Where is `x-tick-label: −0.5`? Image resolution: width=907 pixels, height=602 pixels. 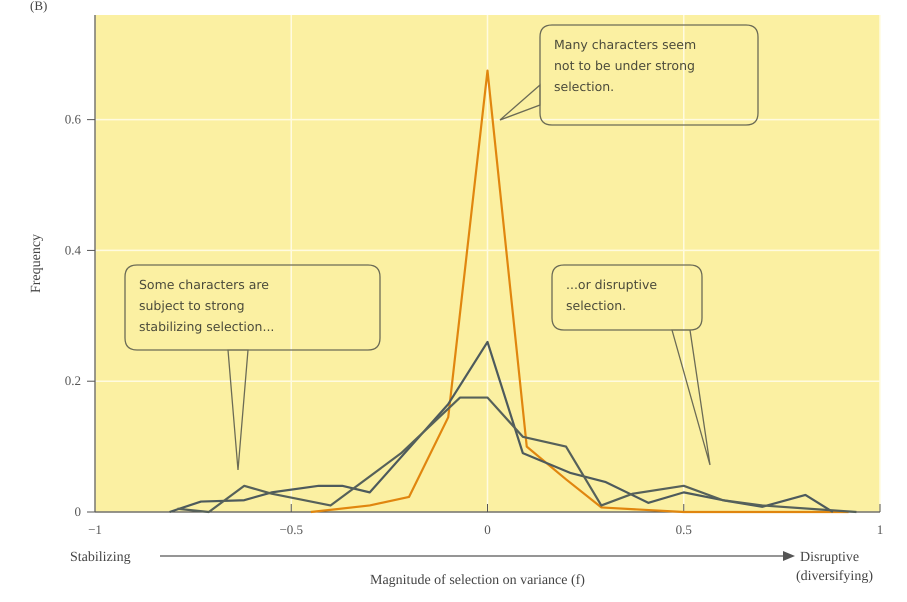 x-tick-label: −0.5 is located at coordinates (291, 529).